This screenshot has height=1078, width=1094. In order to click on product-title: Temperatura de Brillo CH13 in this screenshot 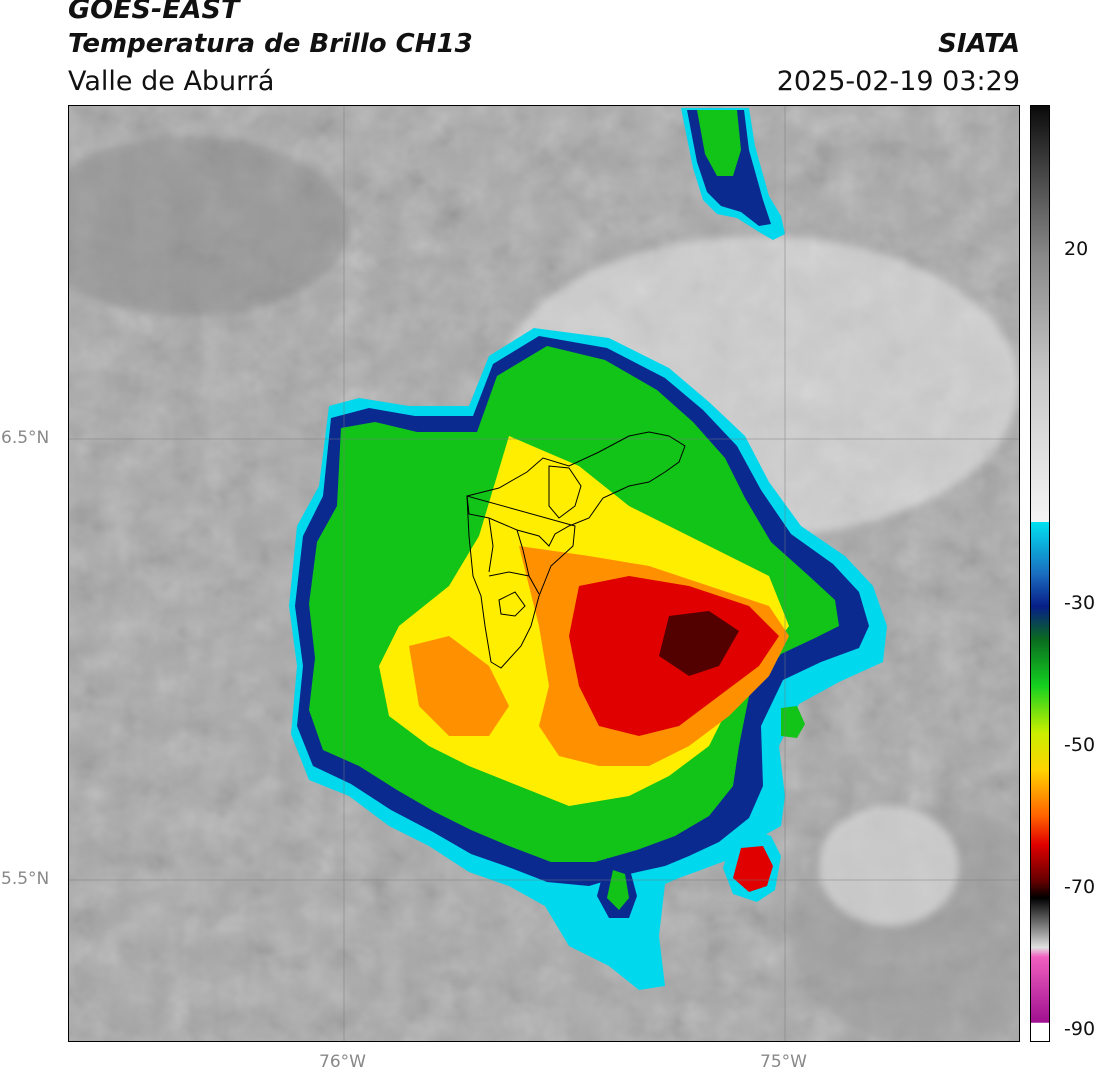, I will do `click(270, 44)`.